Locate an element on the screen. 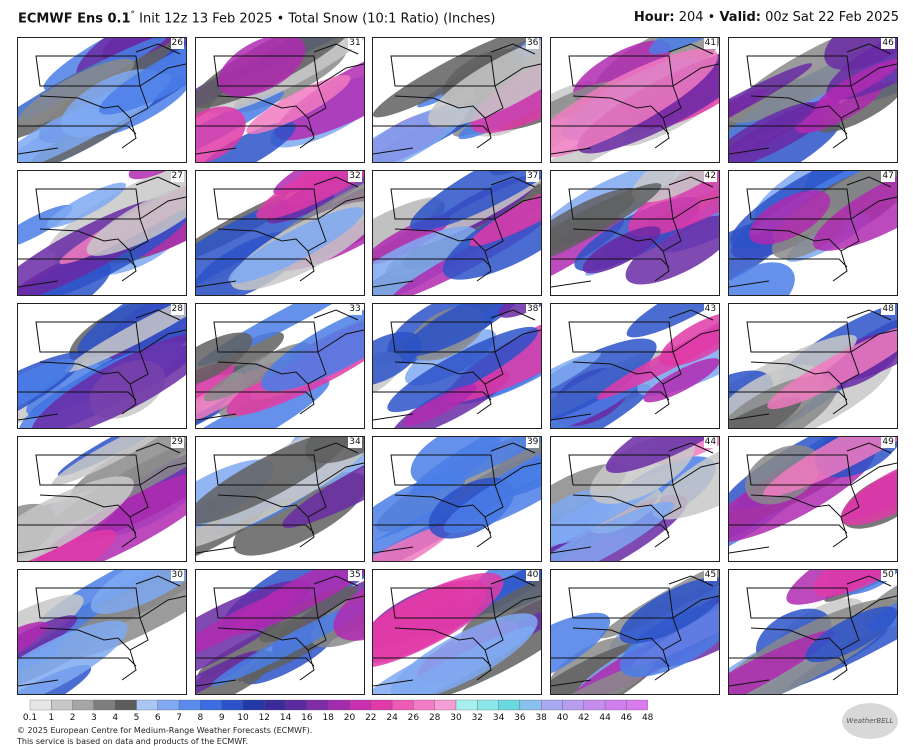 Image resolution: width=913 pixels, height=750 pixels. colorbar-label: 44 is located at coordinates (605, 718).